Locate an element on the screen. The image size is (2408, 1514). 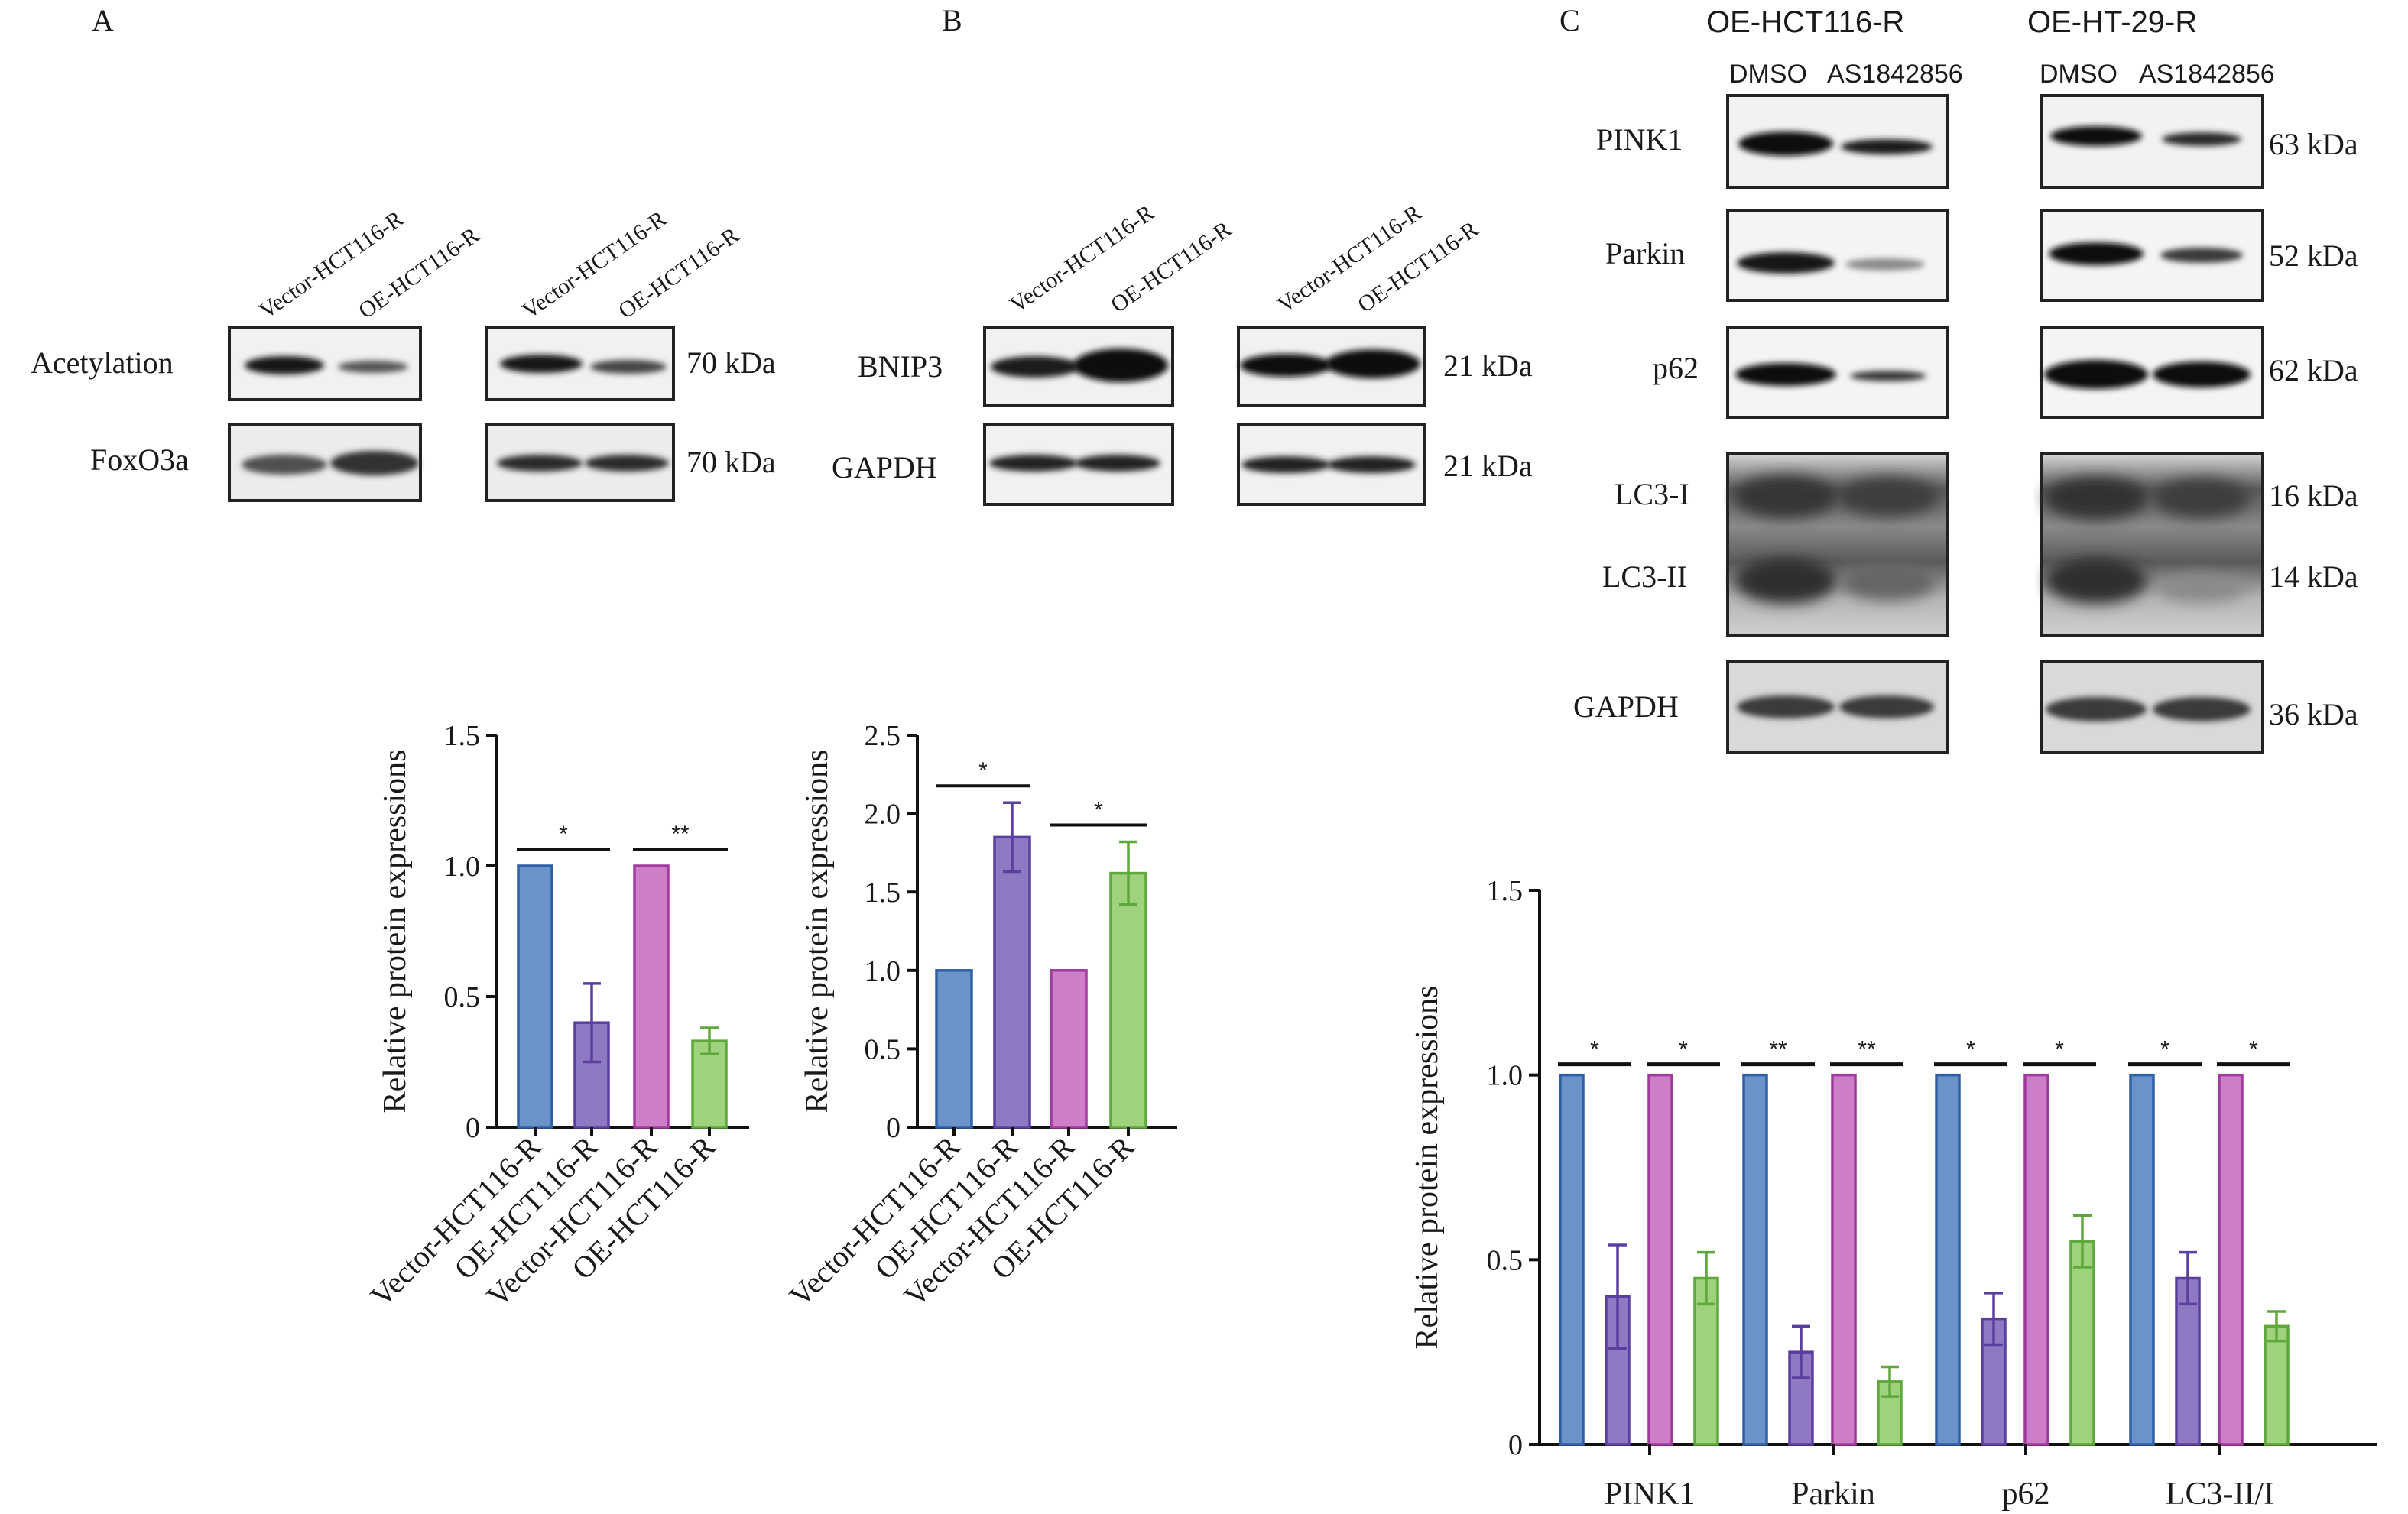
blot-row-label: BNIP3 is located at coordinates (901, 366).